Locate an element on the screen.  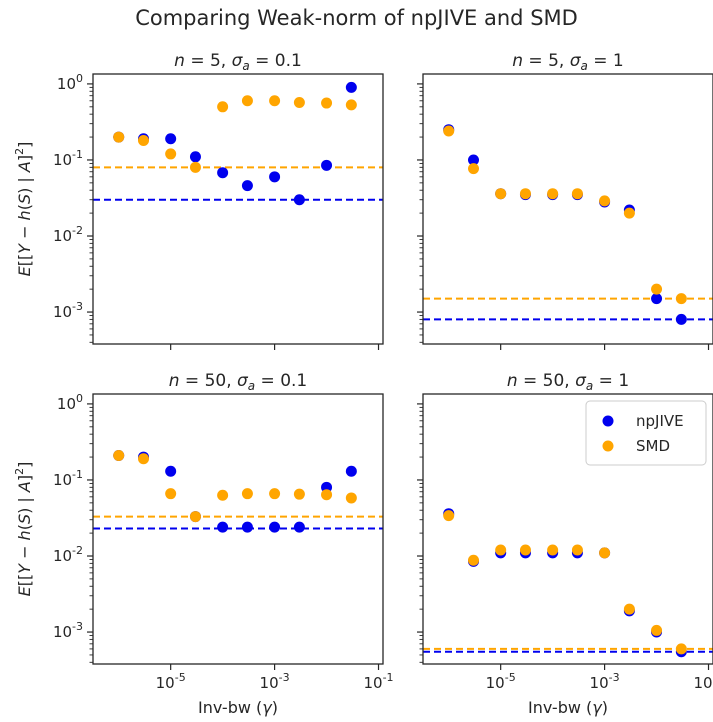
subplot-title: n = 5, σa = 0.1 is located at coordinates (238, 62).